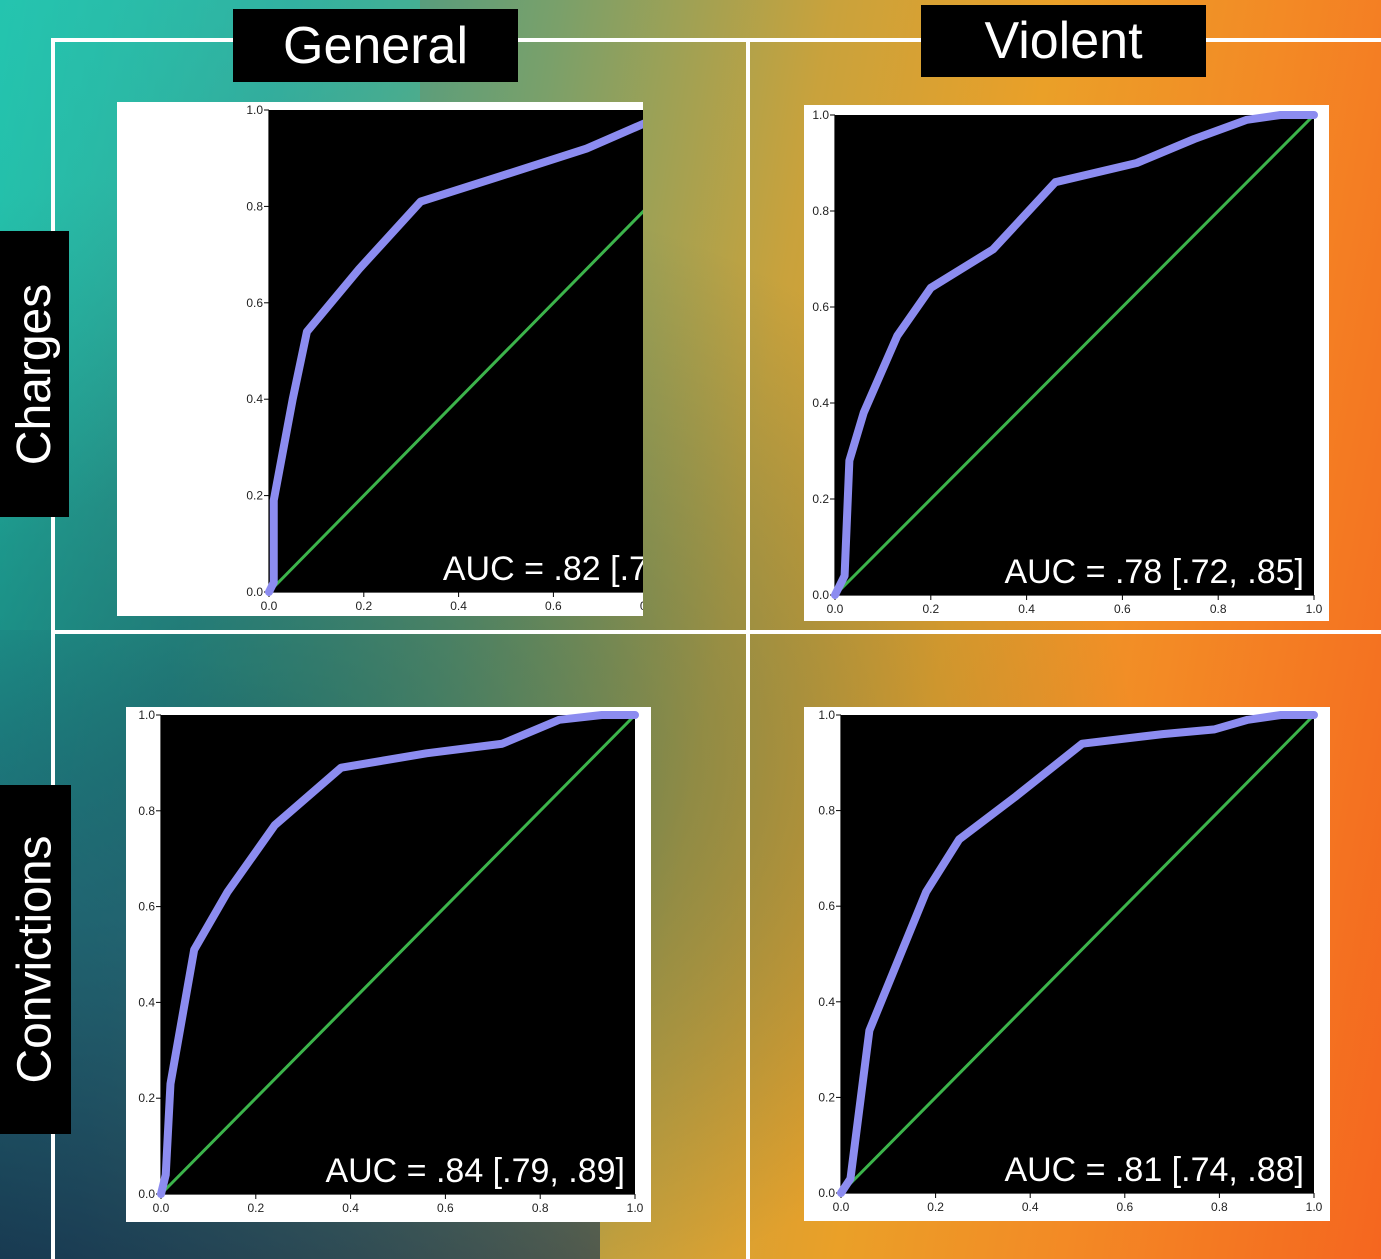 The image size is (1381, 1259). I want to click on row-label-convictions: Convictions, so click(35, 959).